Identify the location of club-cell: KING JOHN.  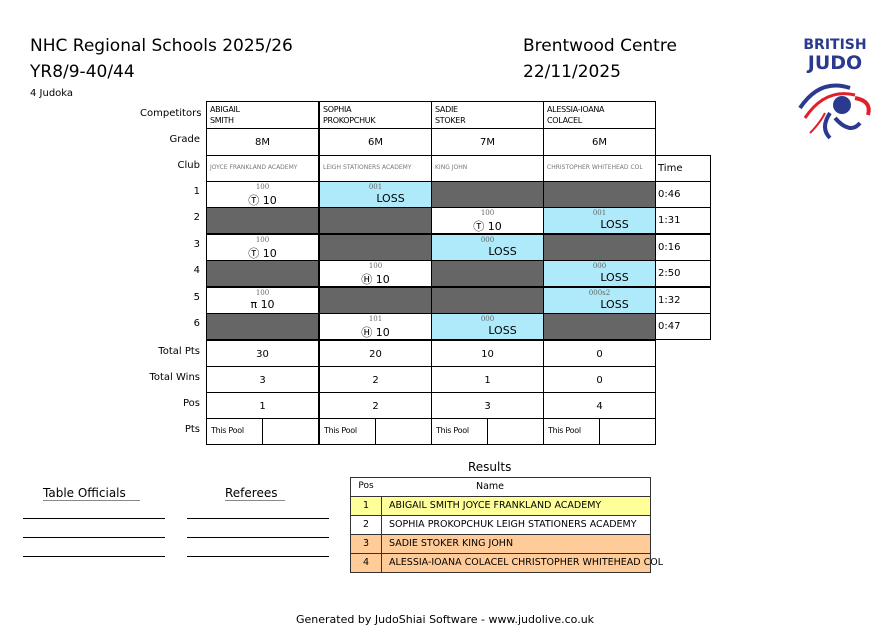
(487, 168).